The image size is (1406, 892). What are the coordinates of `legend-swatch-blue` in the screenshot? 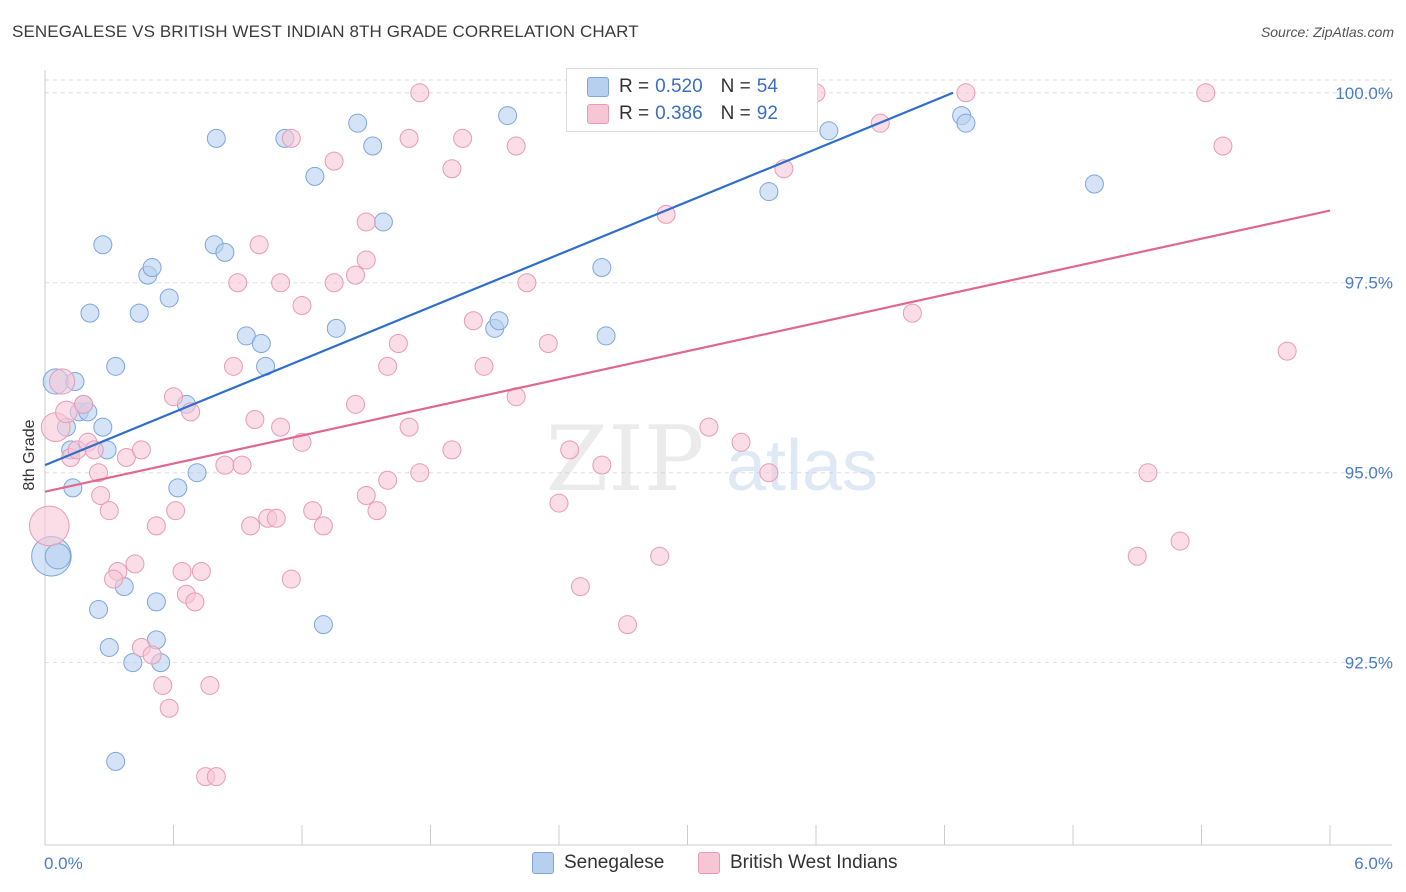 It's located at (598, 87).